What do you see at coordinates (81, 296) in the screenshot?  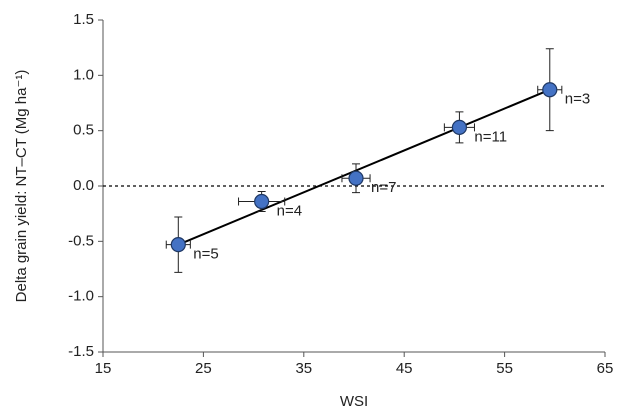 I see `y-tick-label: -1.0` at bounding box center [81, 296].